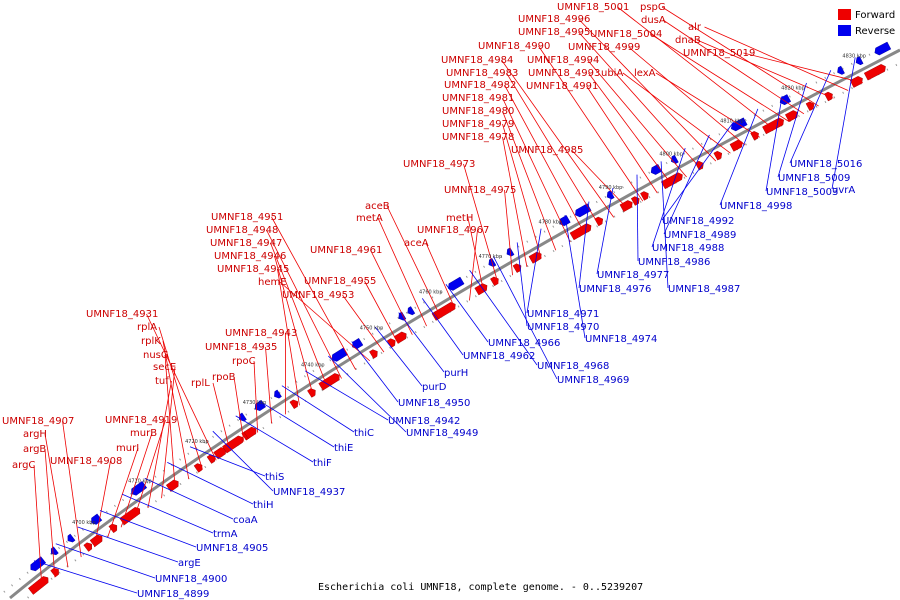 This screenshot has height=600, width=900. I want to click on reverse-gene-label: UMNF18_4962, so click(499, 356).